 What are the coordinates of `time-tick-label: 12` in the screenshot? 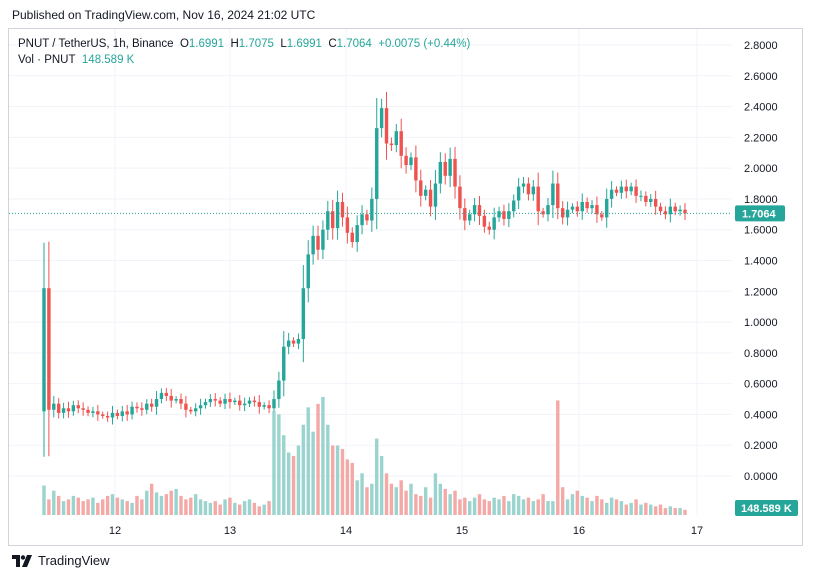 It's located at (115, 531).